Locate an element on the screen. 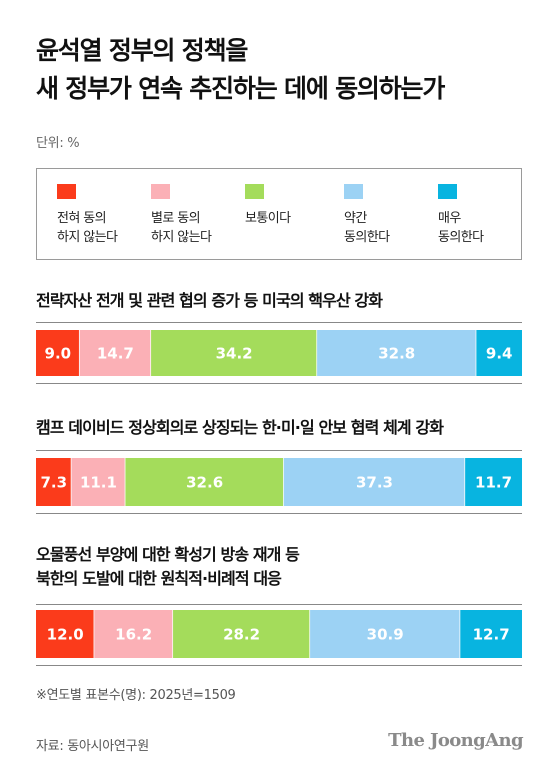 The height and width of the screenshot is (775, 559). legend-item-agree: 약간 동의한다 is located at coordinates (357, 215).